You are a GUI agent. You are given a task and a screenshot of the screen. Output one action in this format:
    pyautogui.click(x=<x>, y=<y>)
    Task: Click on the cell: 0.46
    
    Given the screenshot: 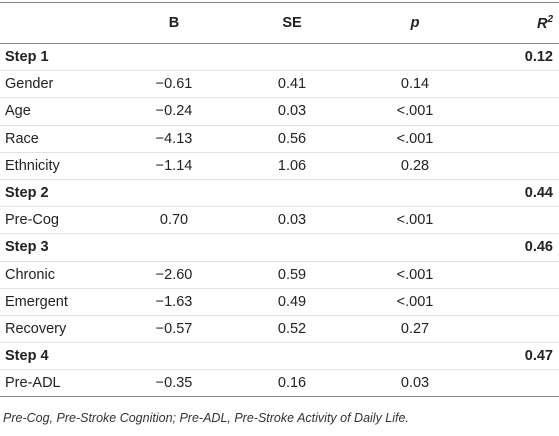 What is the action you would take?
    pyautogui.click(x=538, y=247)
    